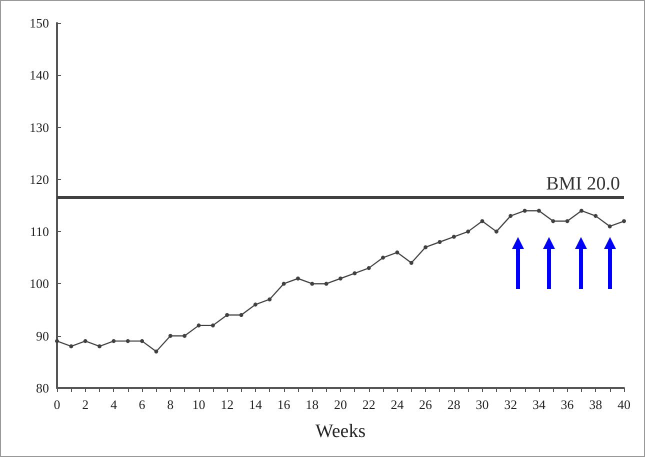  What do you see at coordinates (39, 23) in the screenshot?
I see `y-tick-label: 150` at bounding box center [39, 23].